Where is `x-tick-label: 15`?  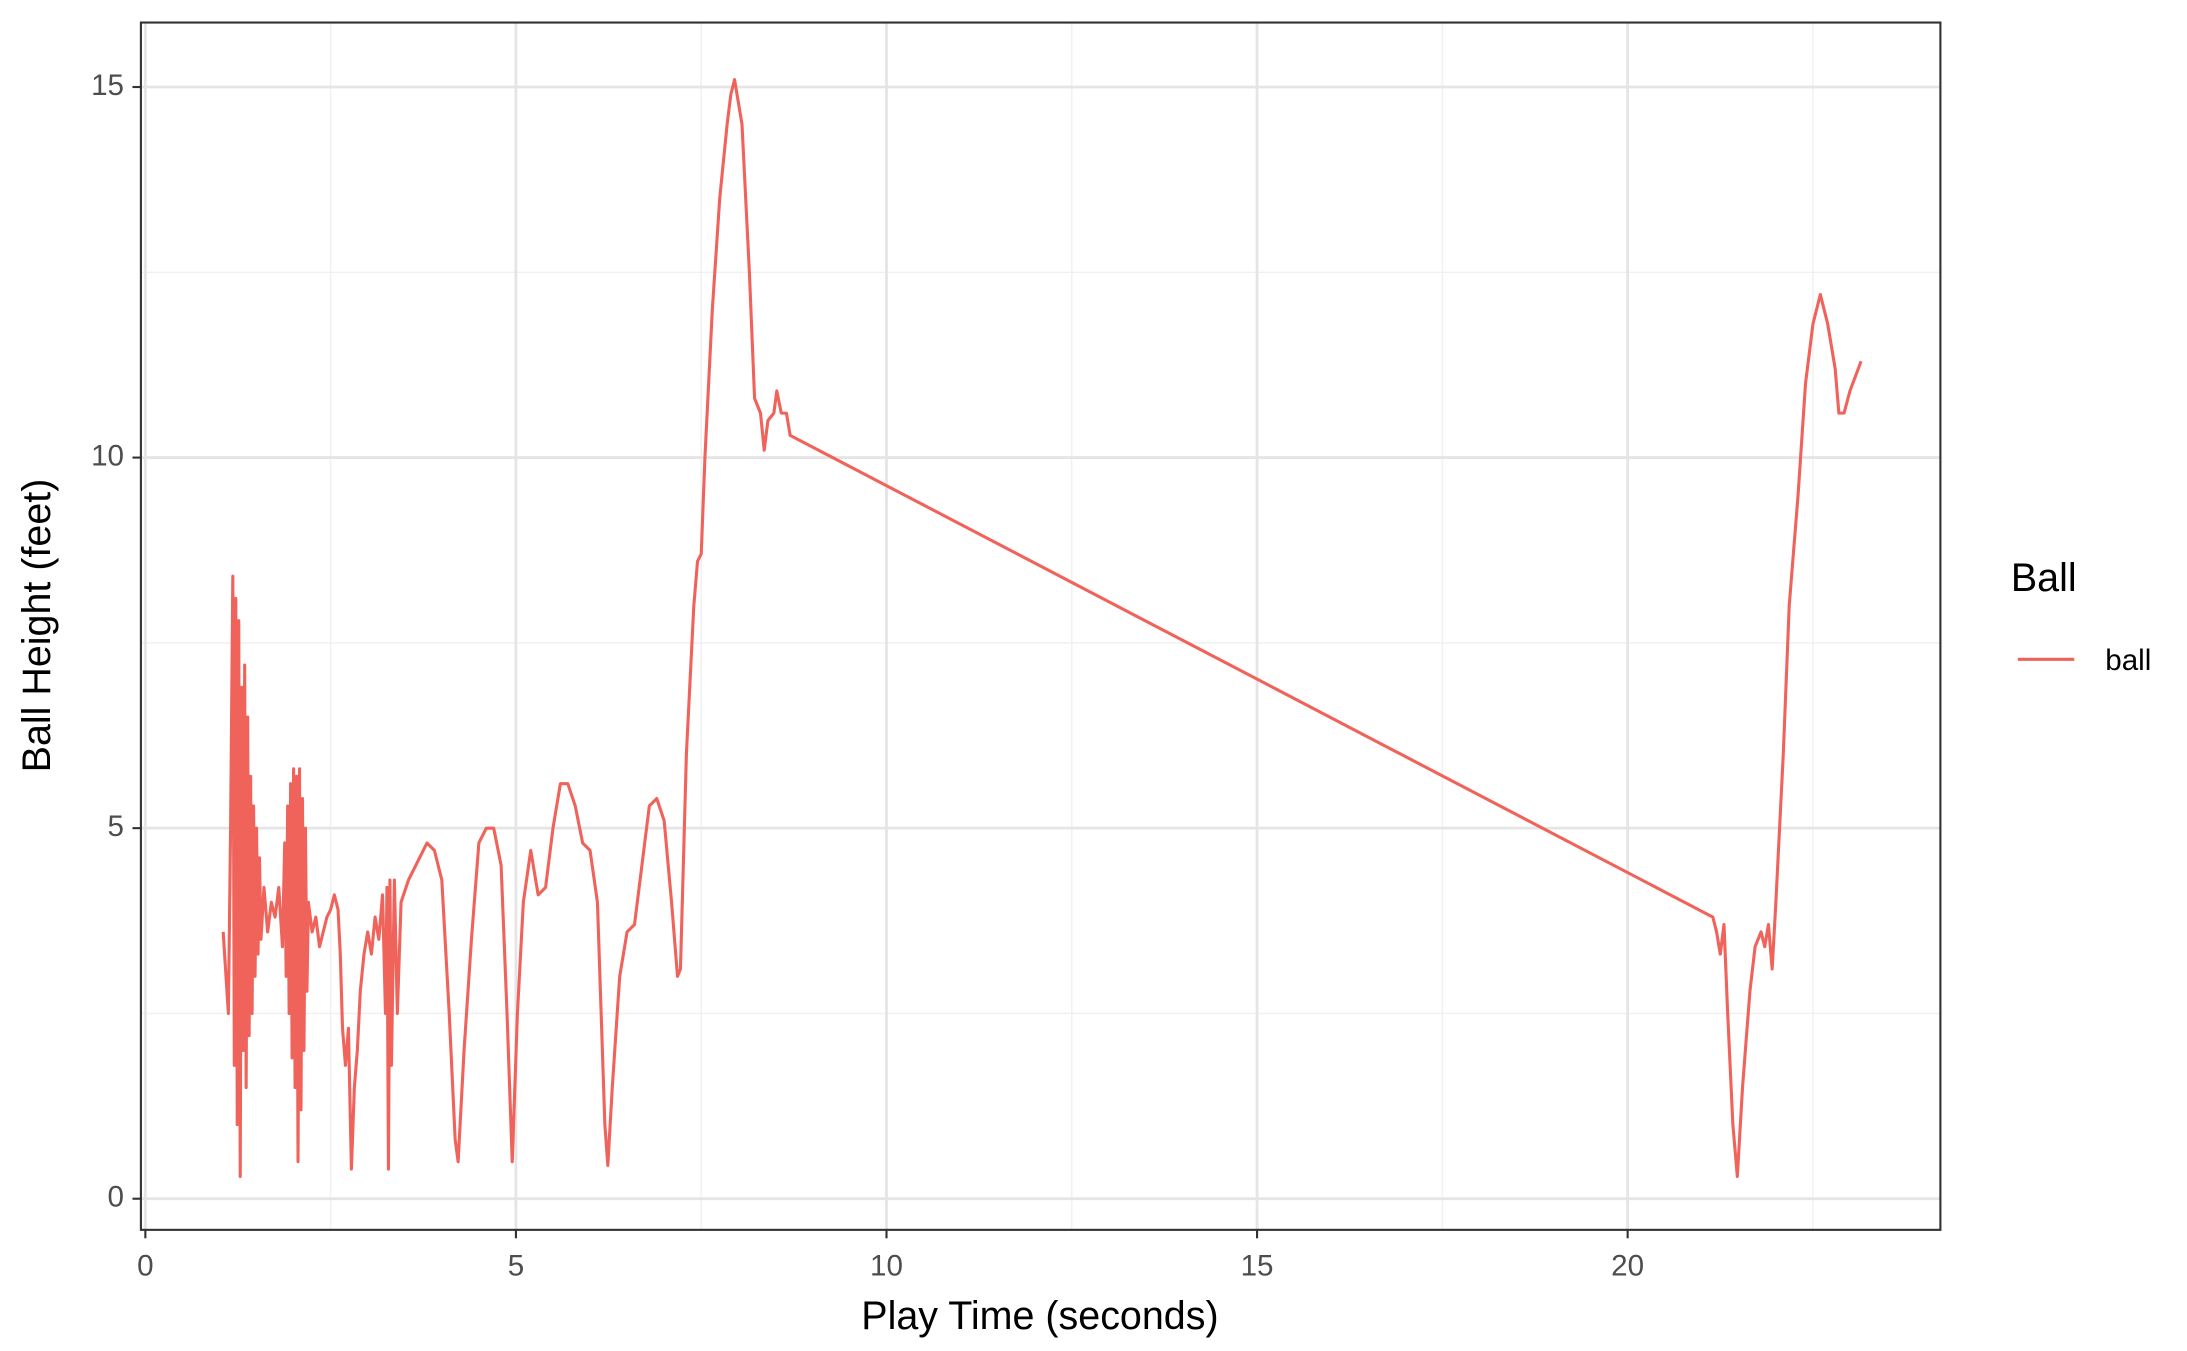
x-tick-label: 15 is located at coordinates (1257, 1266).